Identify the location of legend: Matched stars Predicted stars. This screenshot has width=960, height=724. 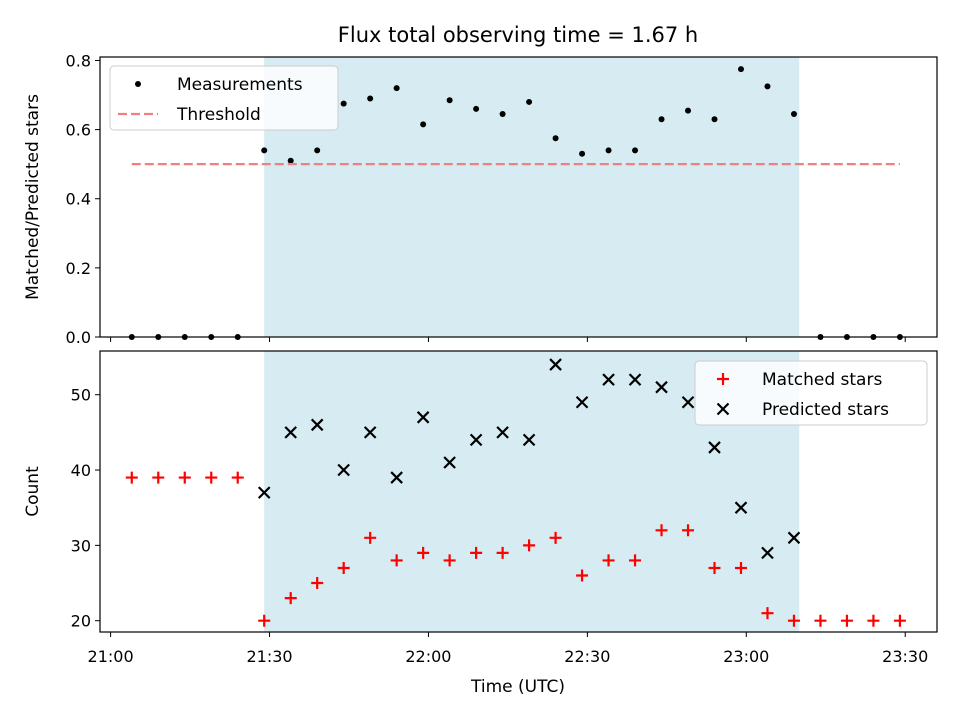
(811, 393).